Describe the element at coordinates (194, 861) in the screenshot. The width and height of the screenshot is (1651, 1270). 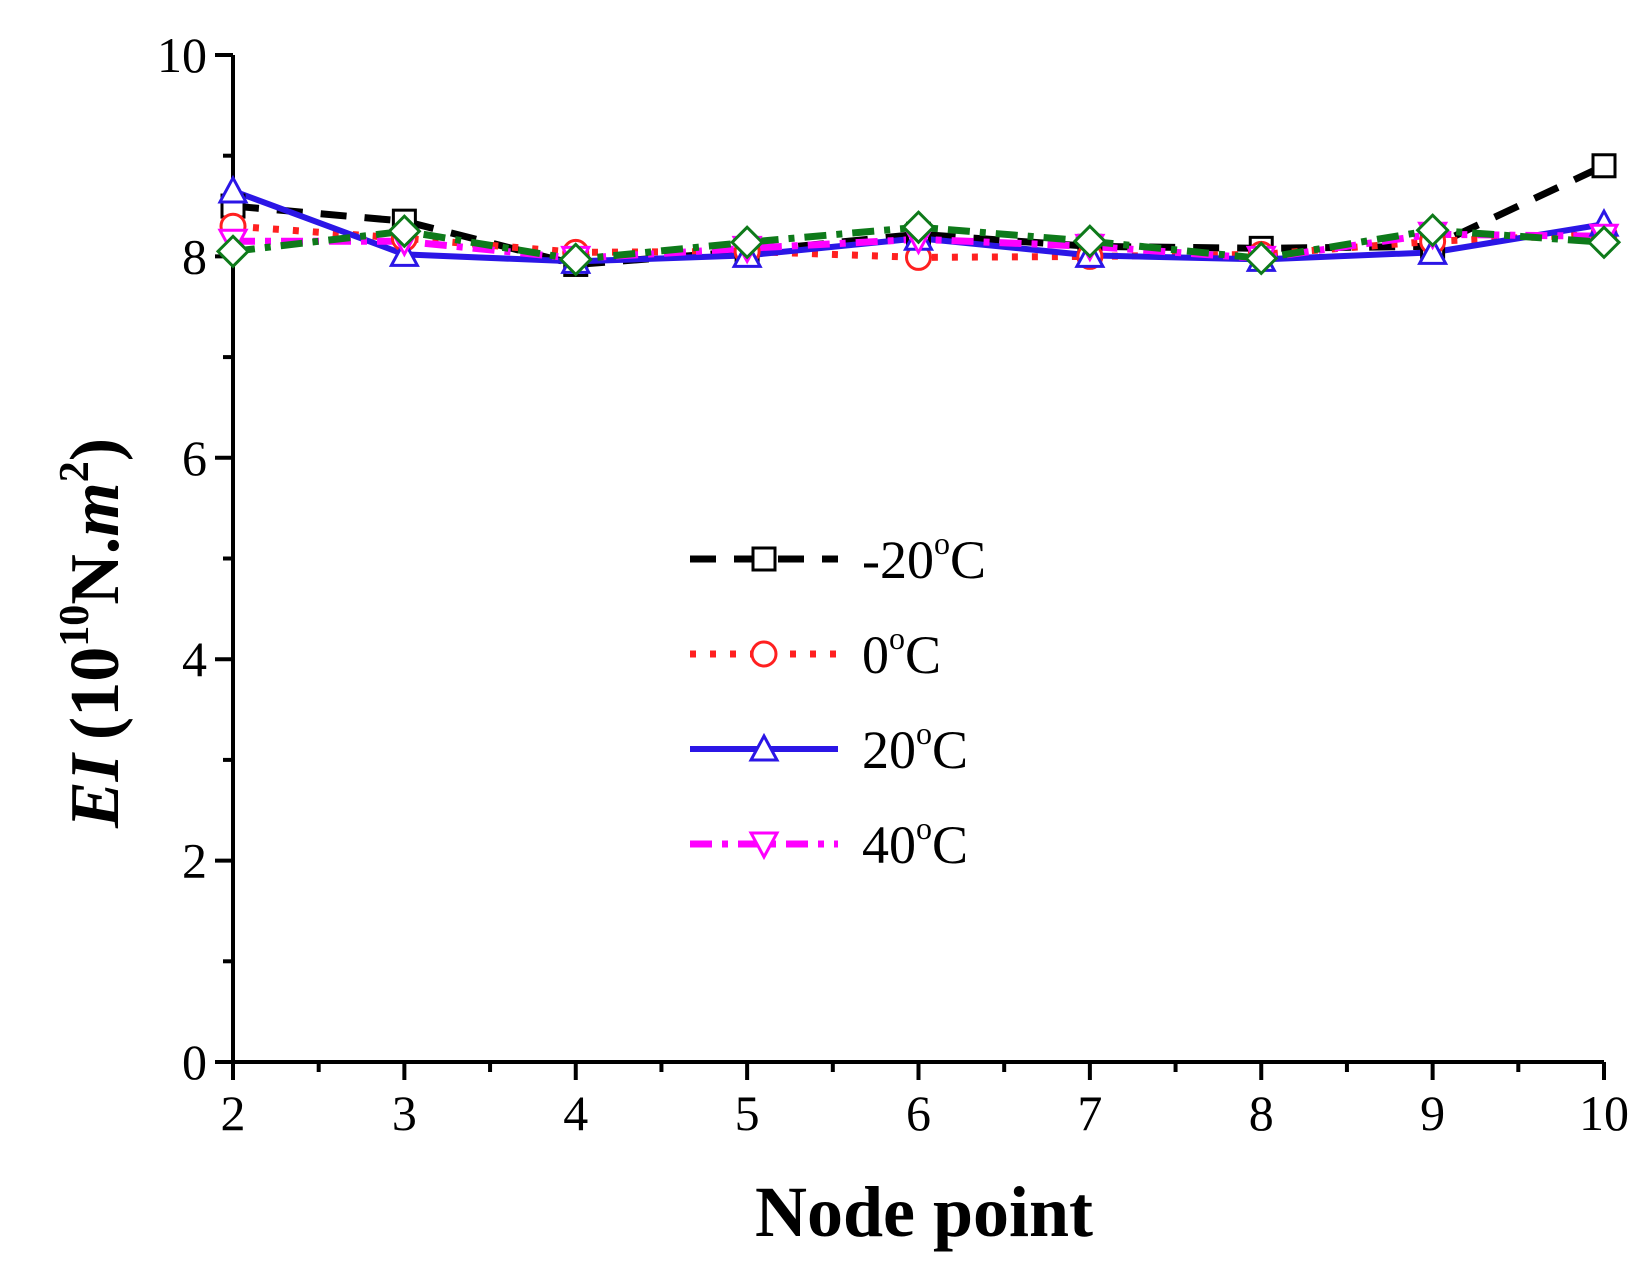
I see `y-tick-label: 2` at that location.